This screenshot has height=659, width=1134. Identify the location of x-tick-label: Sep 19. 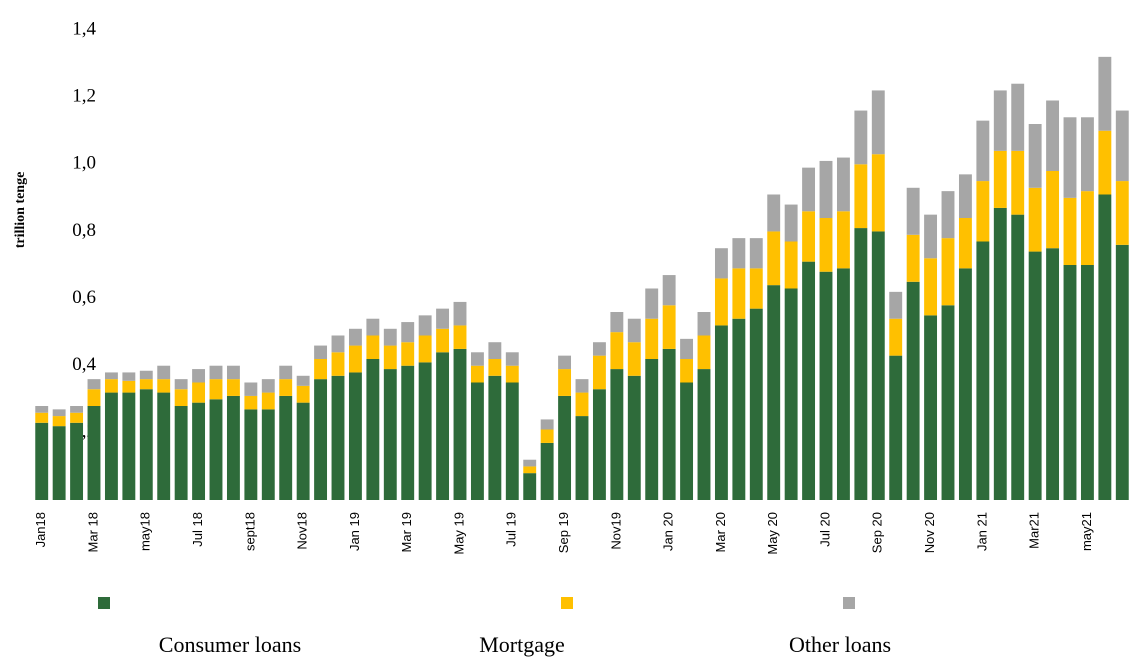
(563, 532).